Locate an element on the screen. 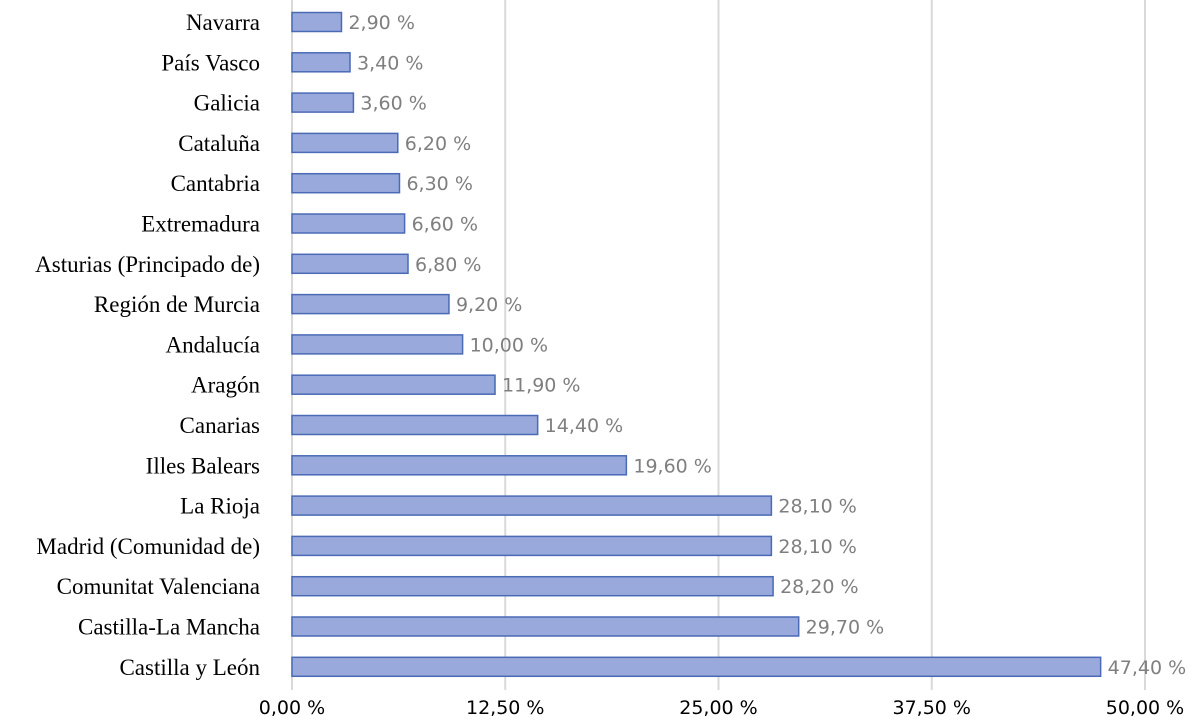 The width and height of the screenshot is (1200, 728). data-label: 6,80 % is located at coordinates (448, 265).